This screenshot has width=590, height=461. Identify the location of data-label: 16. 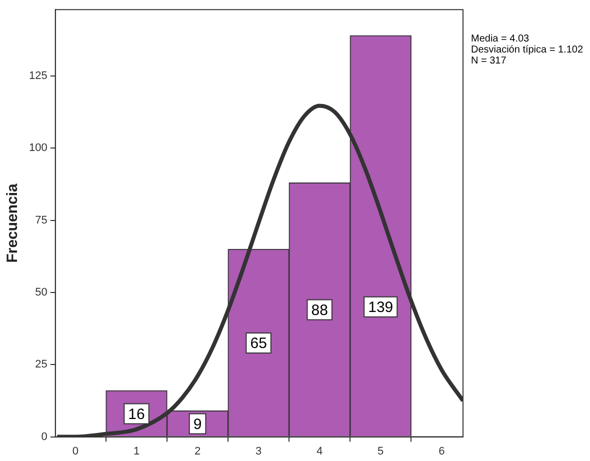
(136, 414).